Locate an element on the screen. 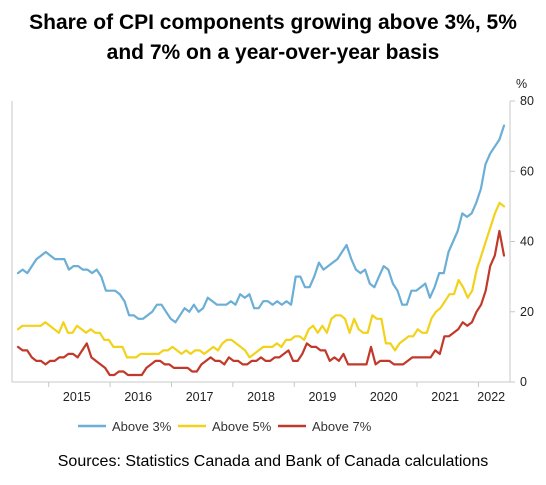 The image size is (546, 485). x-tick-label: 2015 is located at coordinates (77, 397).